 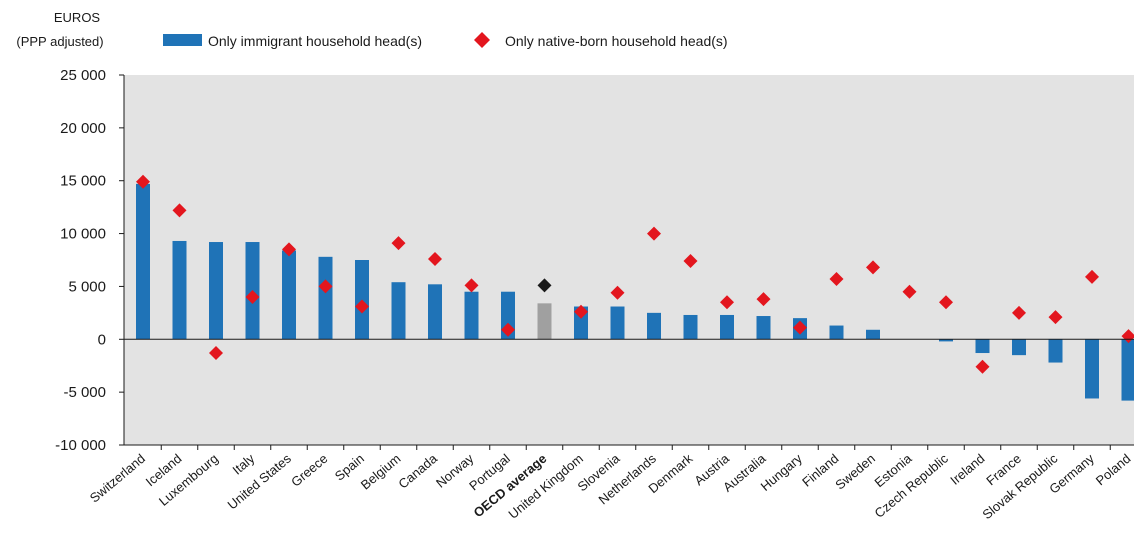 I want to click on x-category-label: Poland, so click(x=1113, y=470).